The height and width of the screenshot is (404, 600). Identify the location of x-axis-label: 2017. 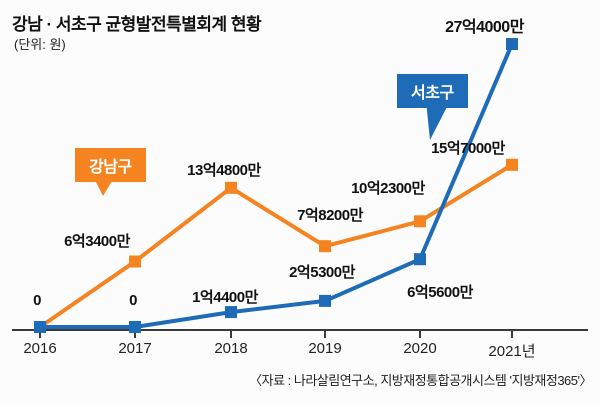
(135, 348).